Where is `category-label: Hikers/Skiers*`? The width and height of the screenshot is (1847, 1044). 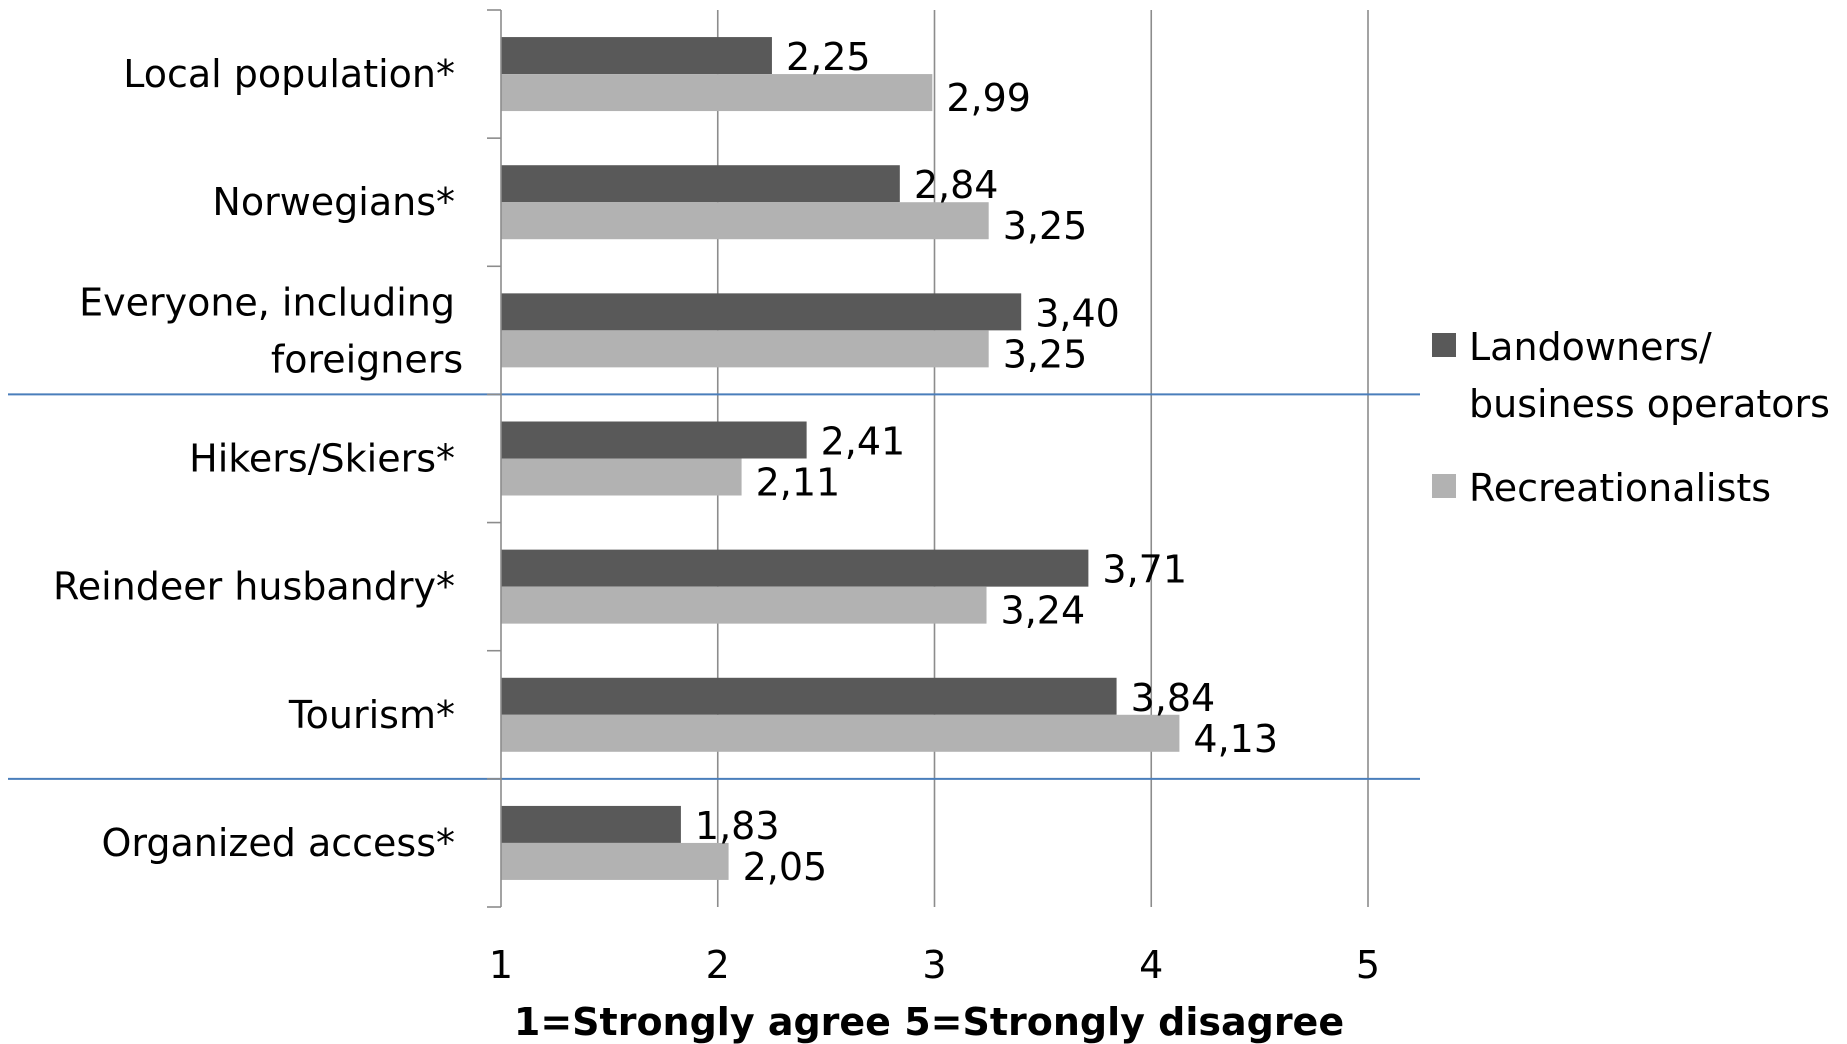
category-label: Hikers/Skiers* is located at coordinates (322, 459).